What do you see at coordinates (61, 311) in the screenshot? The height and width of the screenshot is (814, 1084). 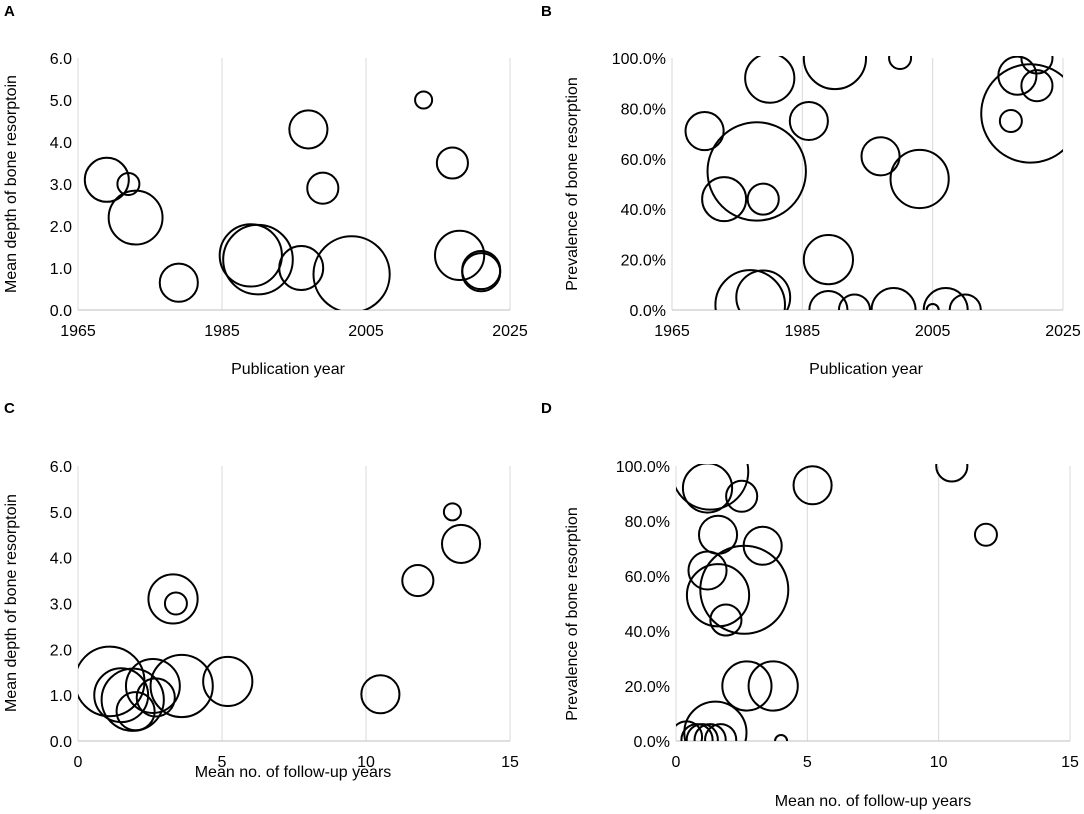 I see `panel-a-y-tick-label: 0.0` at bounding box center [61, 311].